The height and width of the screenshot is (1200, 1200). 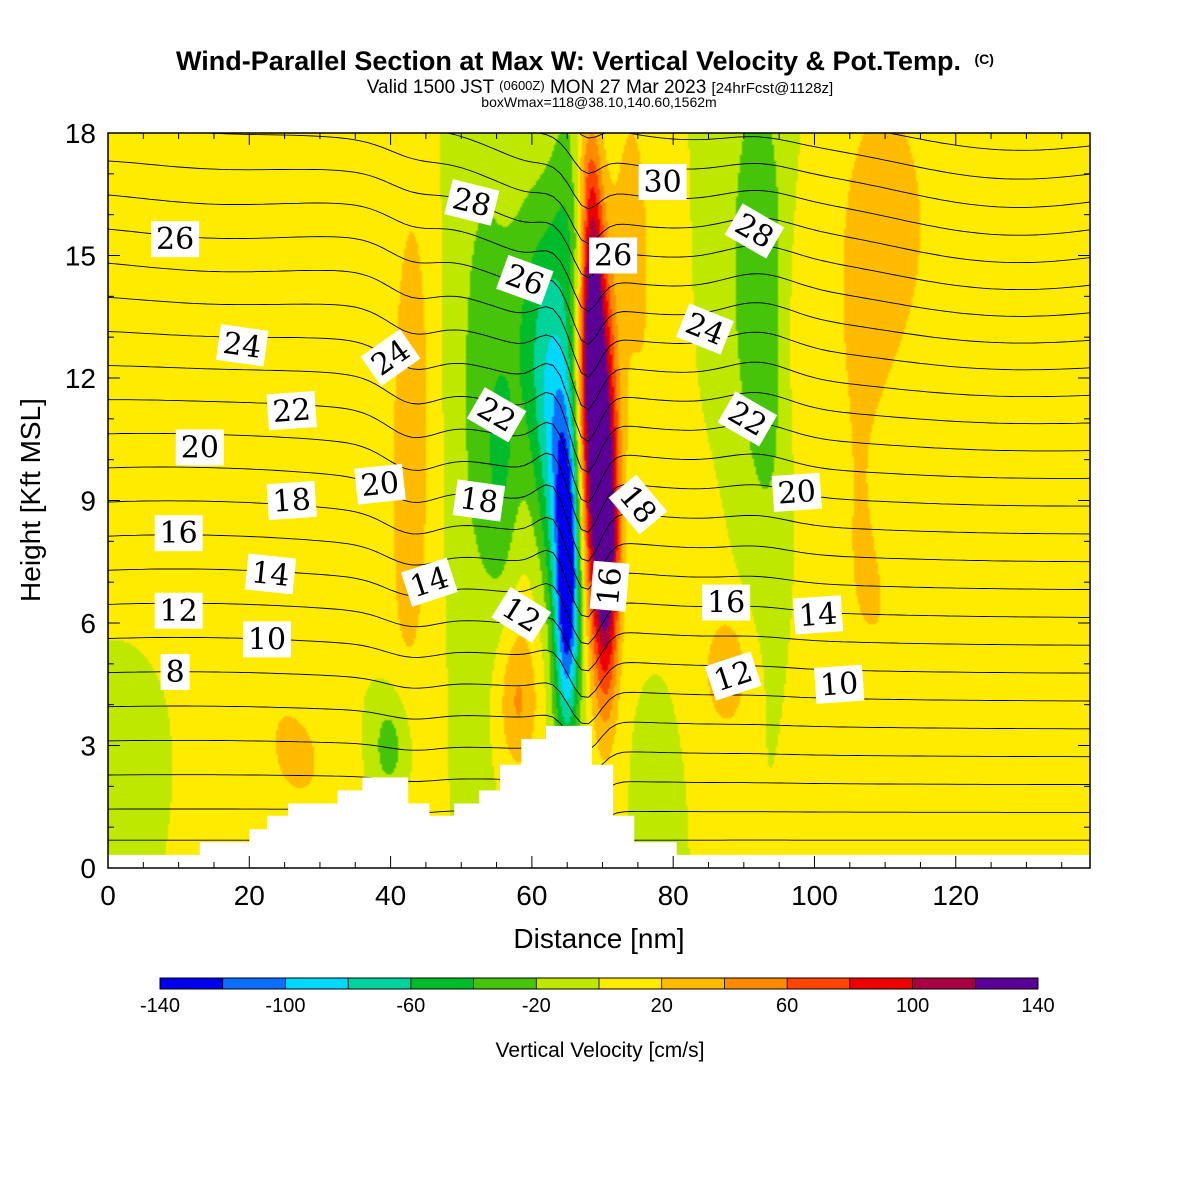 I want to click on x-tick-label: 60, so click(x=531, y=895).